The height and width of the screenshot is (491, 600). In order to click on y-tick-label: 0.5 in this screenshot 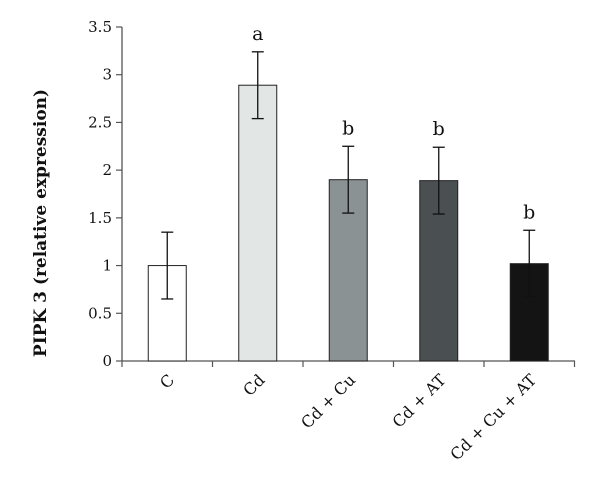, I will do `click(100, 313)`.